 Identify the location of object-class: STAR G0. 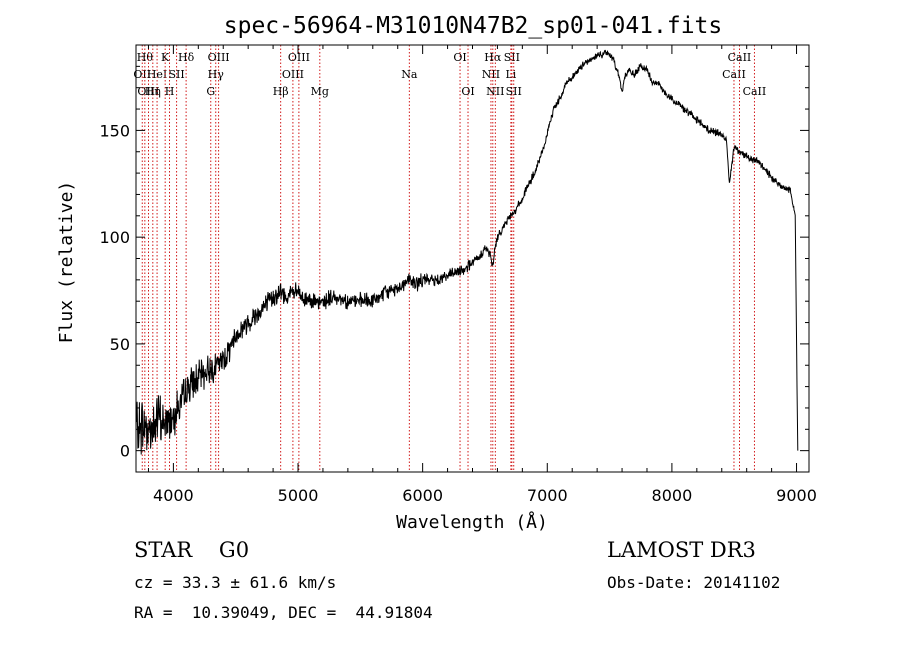
(192, 550).